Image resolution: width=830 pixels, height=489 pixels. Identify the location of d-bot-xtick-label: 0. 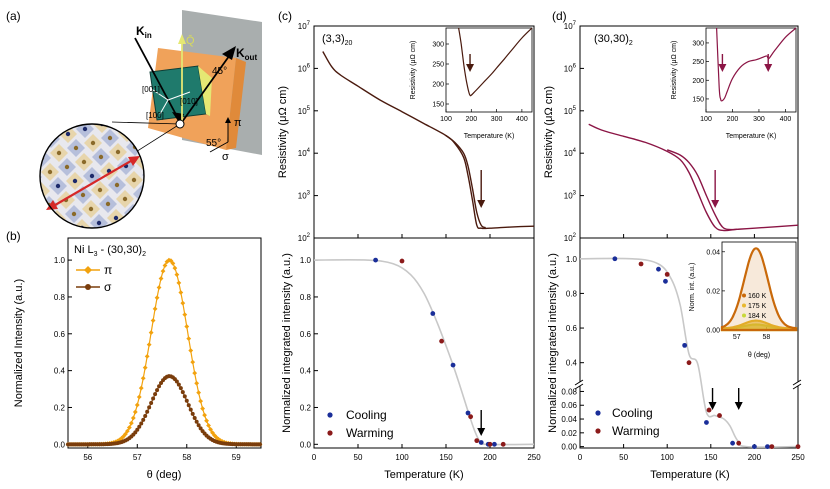
(580, 457).